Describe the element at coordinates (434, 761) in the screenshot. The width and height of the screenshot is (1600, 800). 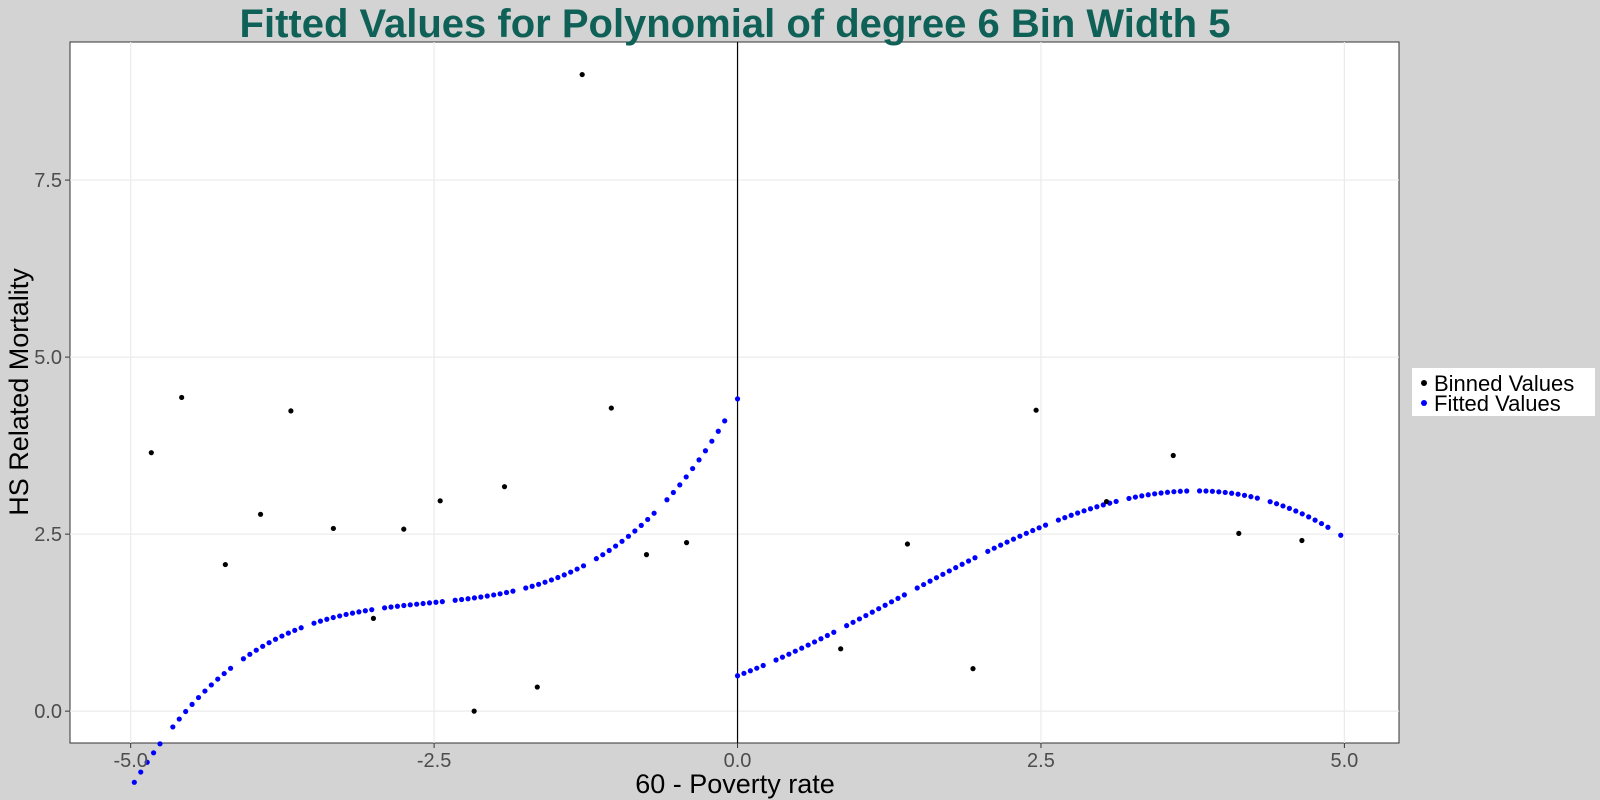
I see `x-tick-label: -2.5` at that location.